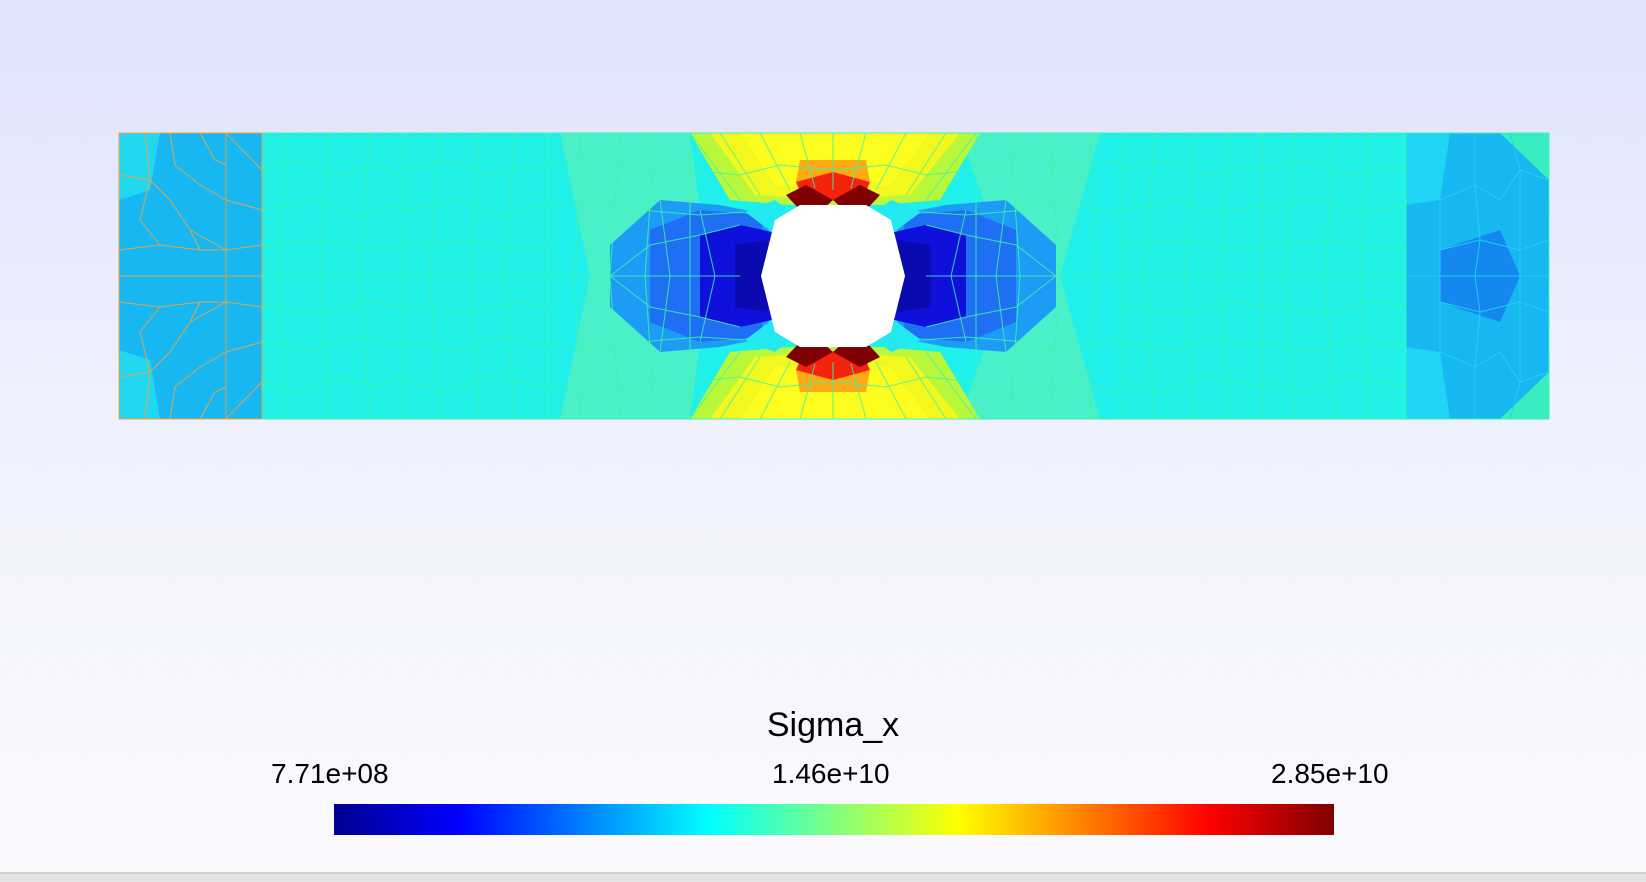 The image size is (1646, 882). I want to click on colorbar-mid-label: 1.46e+10, so click(831, 773).